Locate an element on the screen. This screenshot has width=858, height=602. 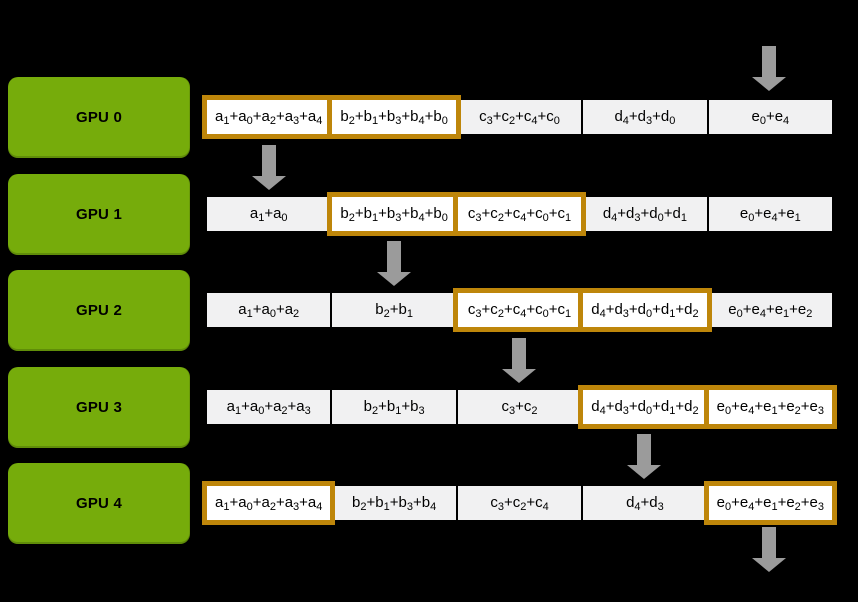
gpu4-chunk-e: e0+e4+e1+e2+e3 is located at coordinates (770, 503).